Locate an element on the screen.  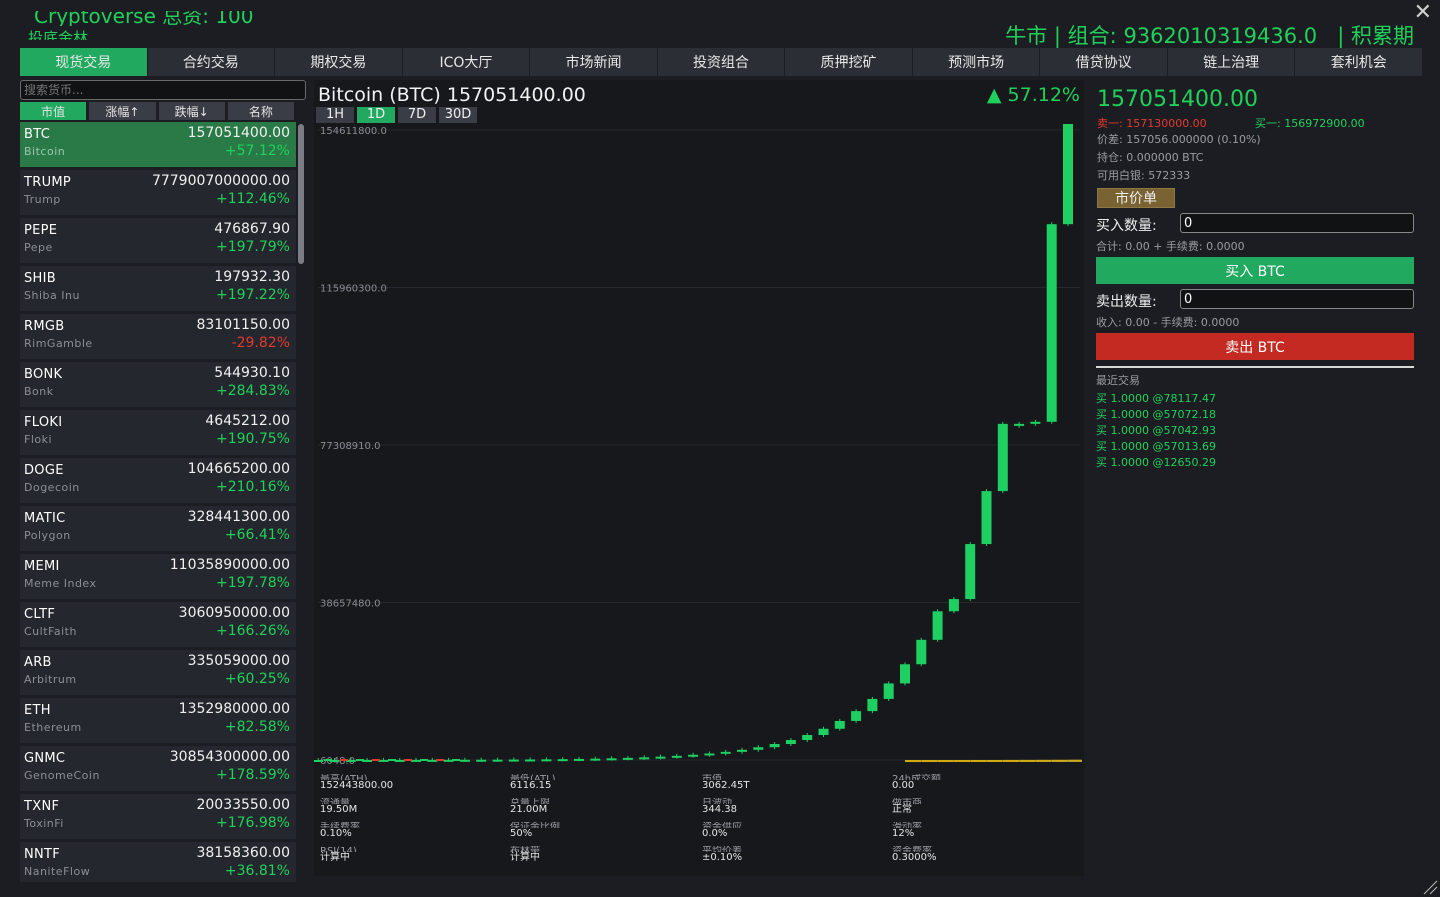
stat-value: 21.00M is located at coordinates (529, 809).